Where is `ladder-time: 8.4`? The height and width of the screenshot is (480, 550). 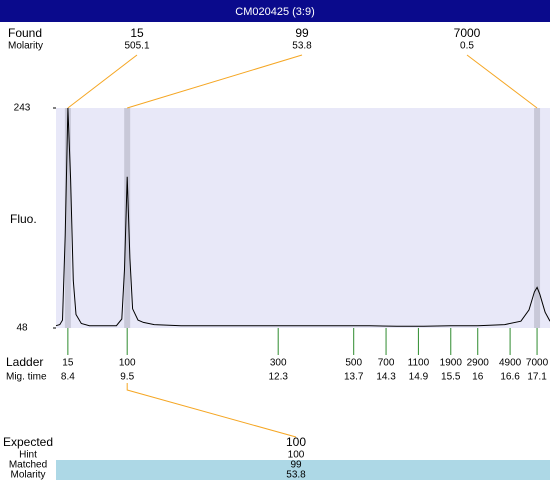 ladder-time: 8.4 is located at coordinates (68, 377).